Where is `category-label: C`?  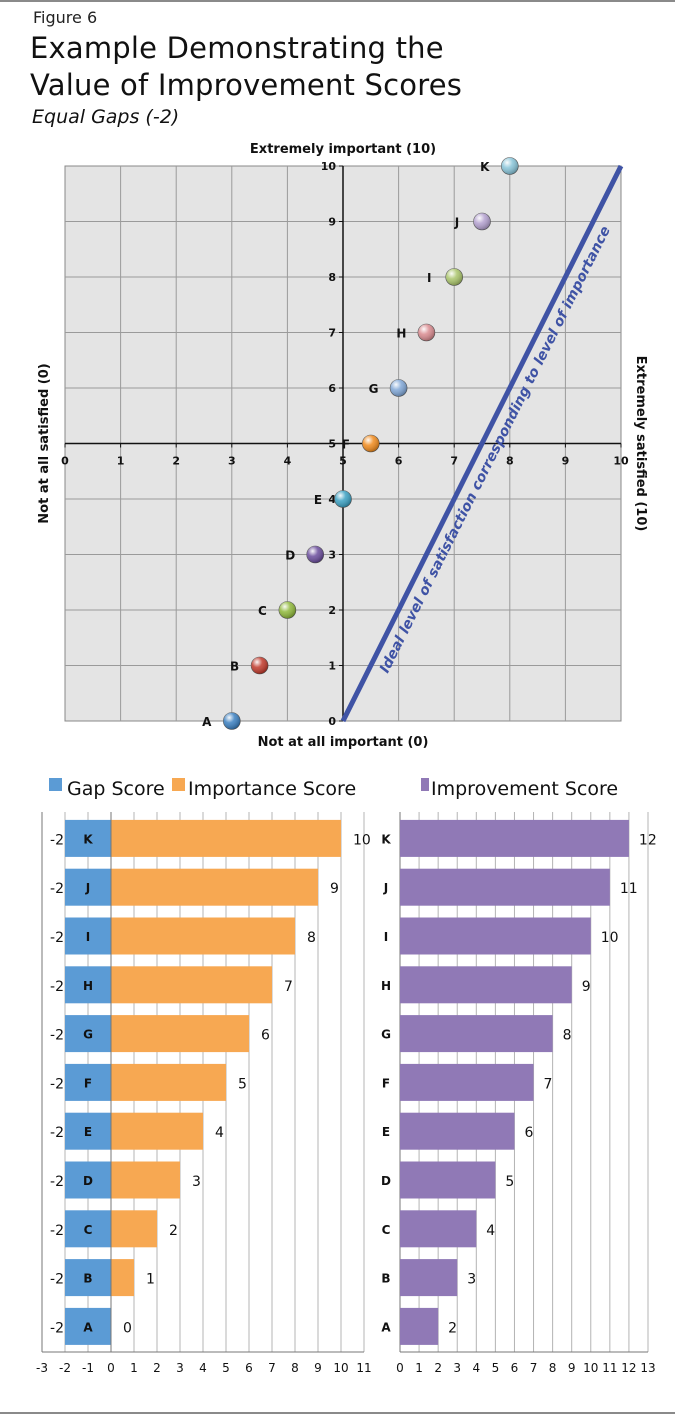
category-label: C is located at coordinates (386, 1230).